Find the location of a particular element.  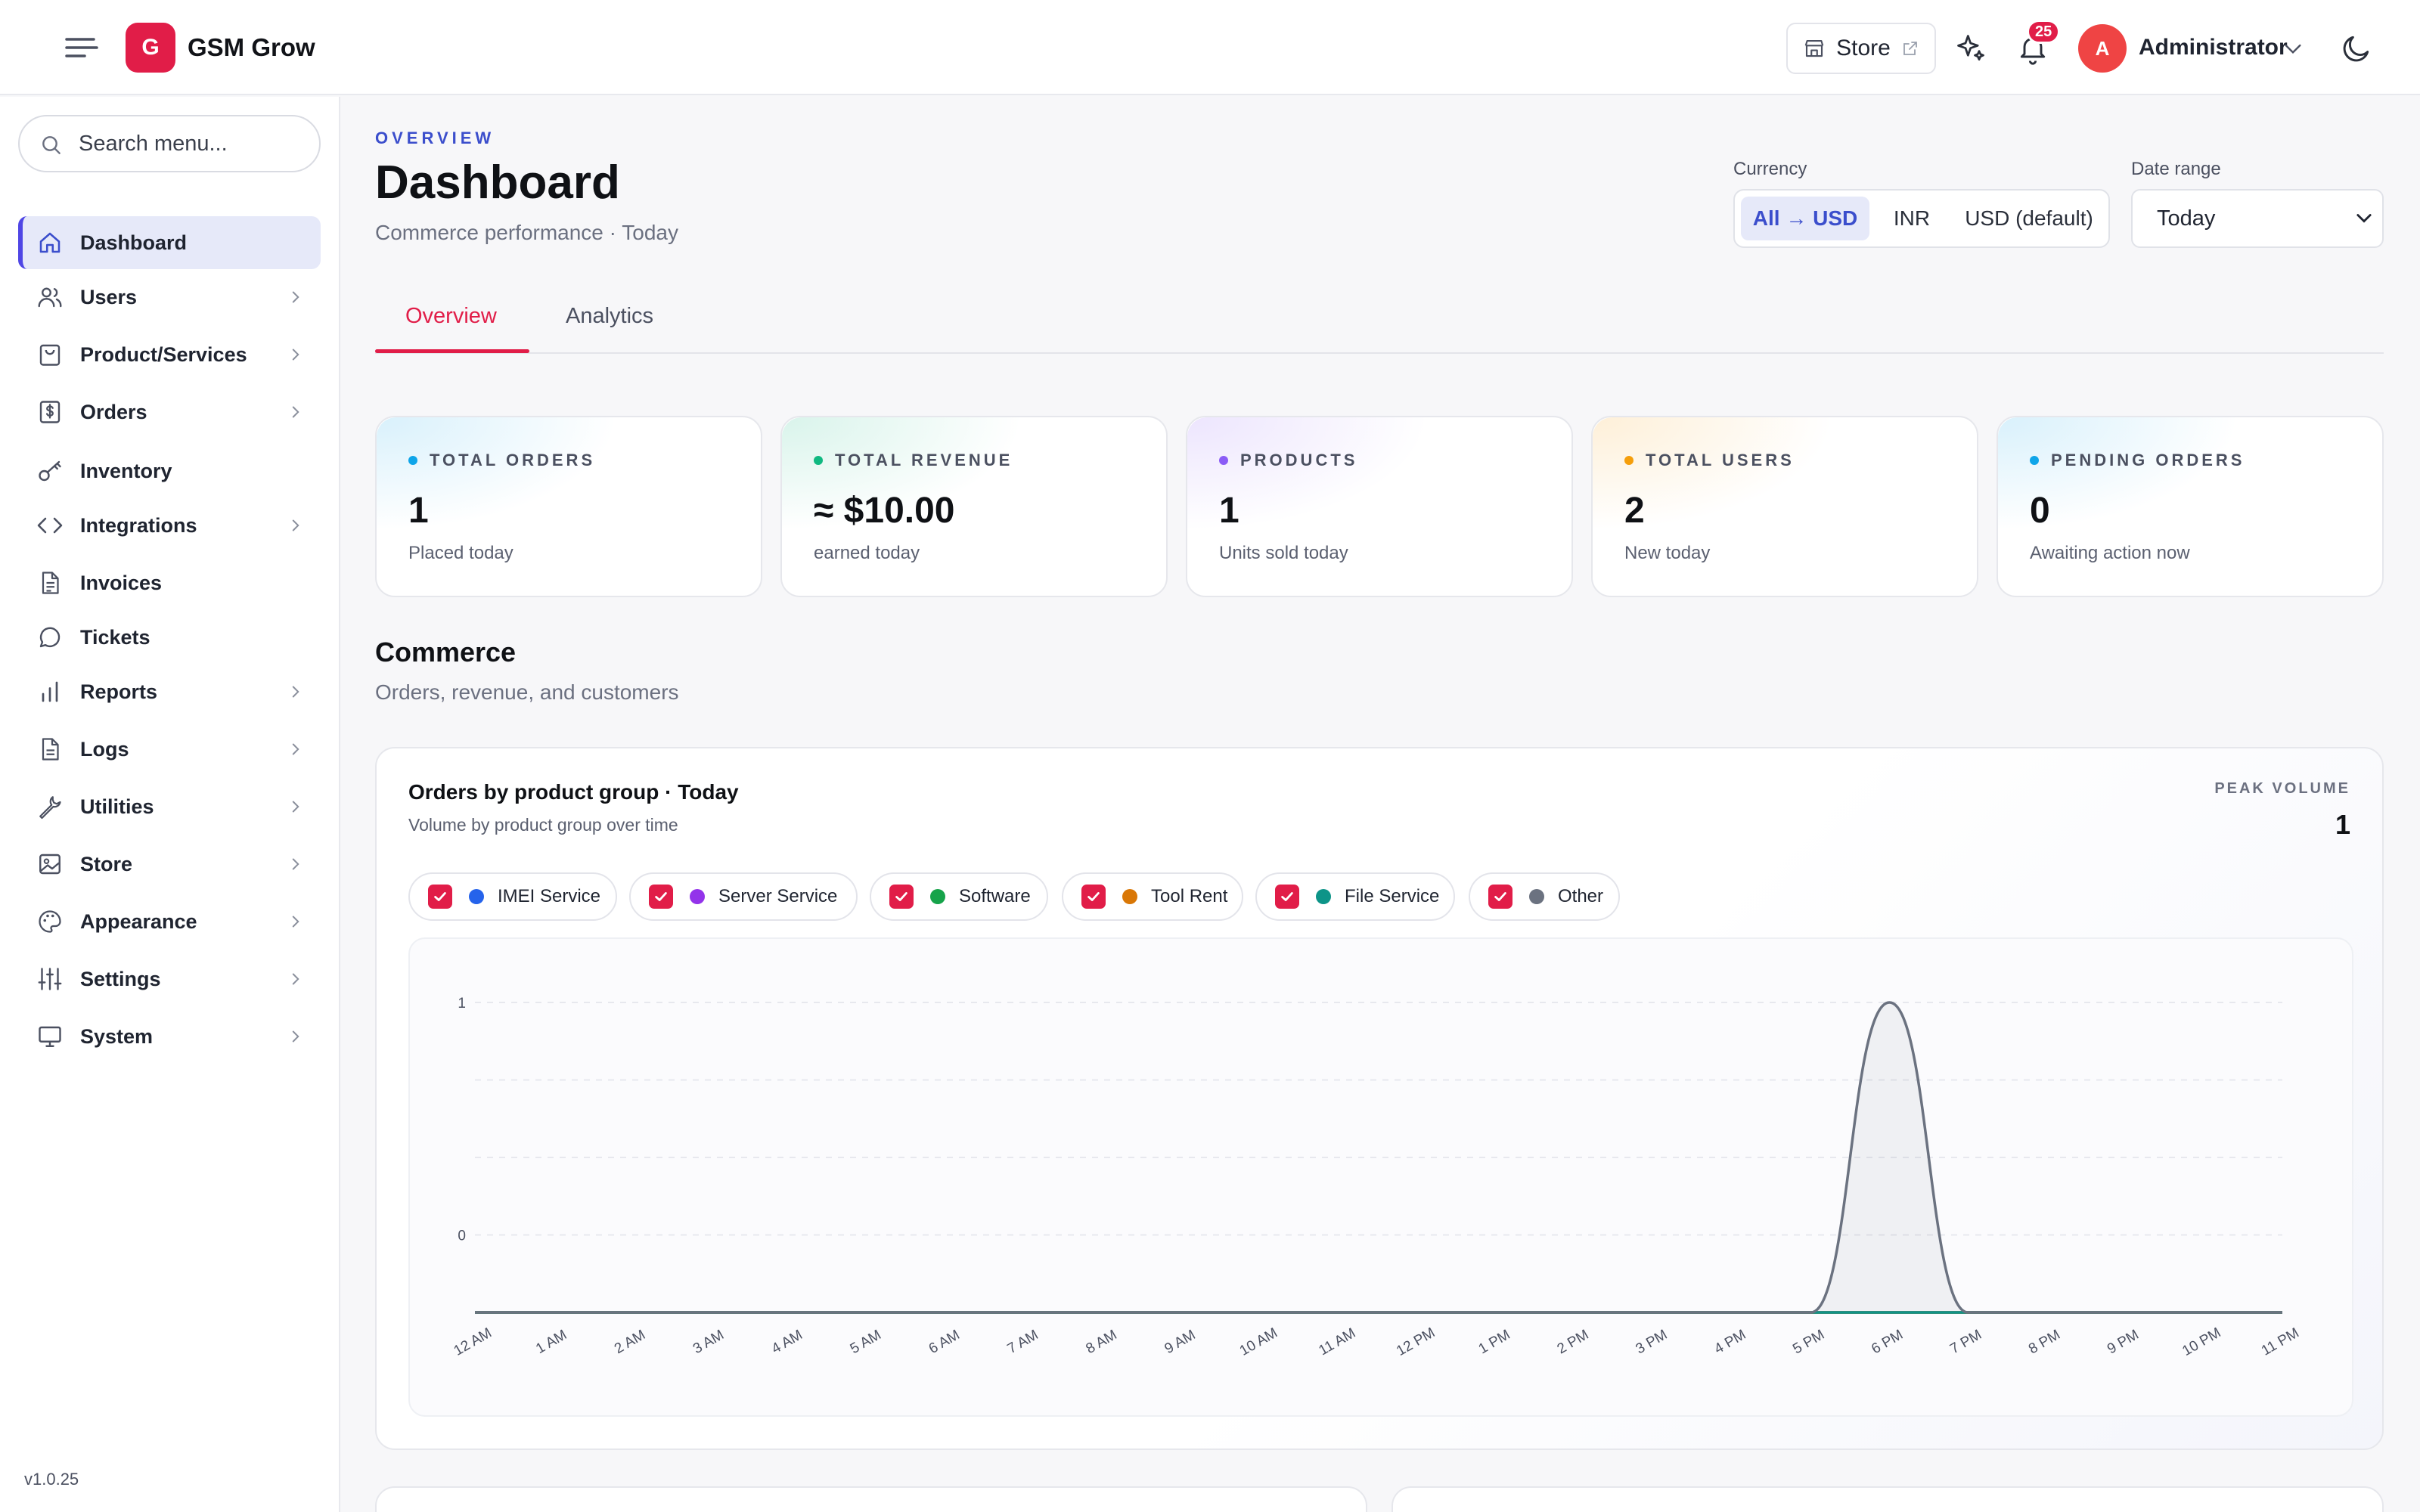

sidebar-item-settings: Settings is located at coordinates (169, 979).